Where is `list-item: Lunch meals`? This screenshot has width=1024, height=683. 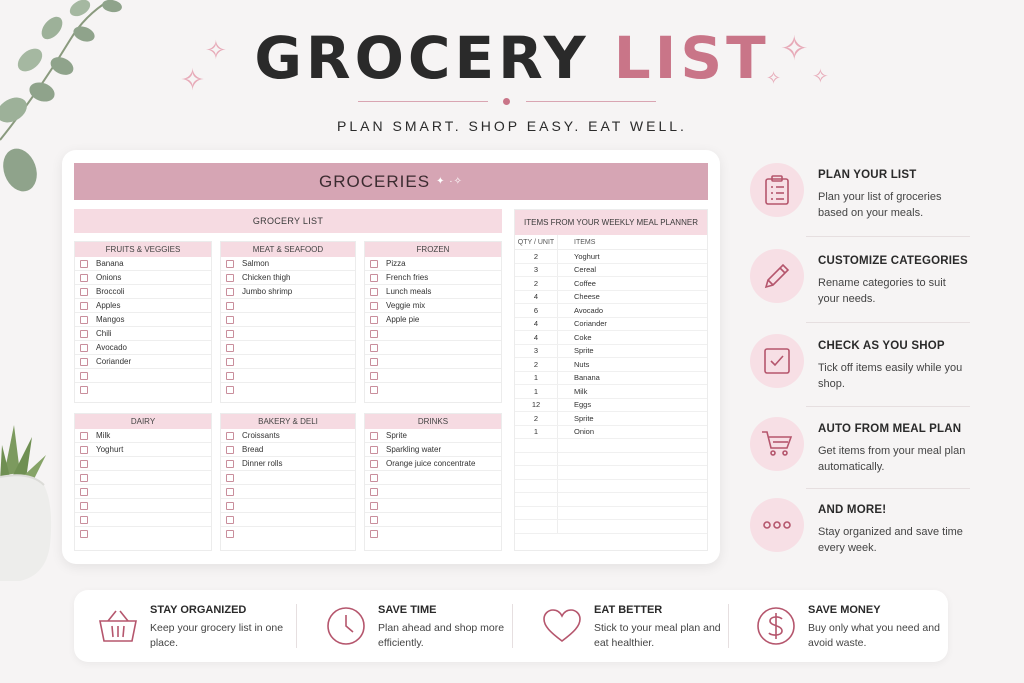
list-item: Lunch meals is located at coordinates (433, 292).